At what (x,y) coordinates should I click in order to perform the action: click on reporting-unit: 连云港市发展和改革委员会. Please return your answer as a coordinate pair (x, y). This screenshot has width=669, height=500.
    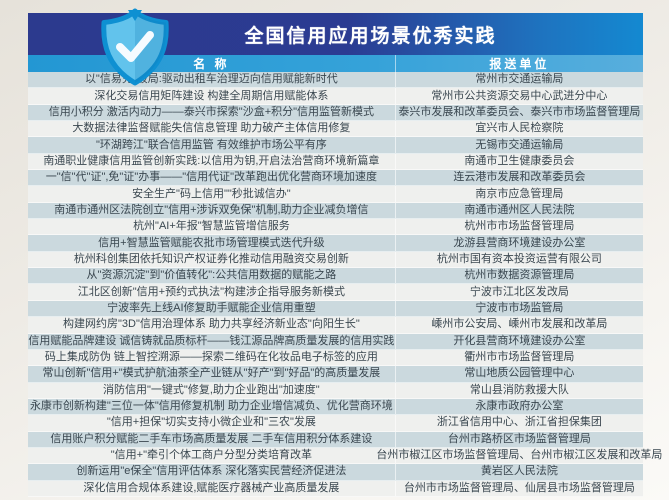
    Looking at the image, I should click on (519, 177).